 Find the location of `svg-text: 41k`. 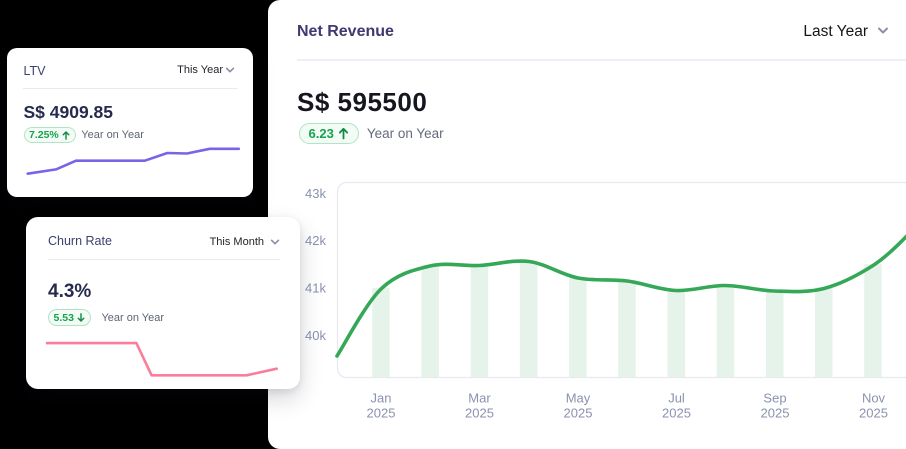

svg-text: 41k is located at coordinates (315, 288).